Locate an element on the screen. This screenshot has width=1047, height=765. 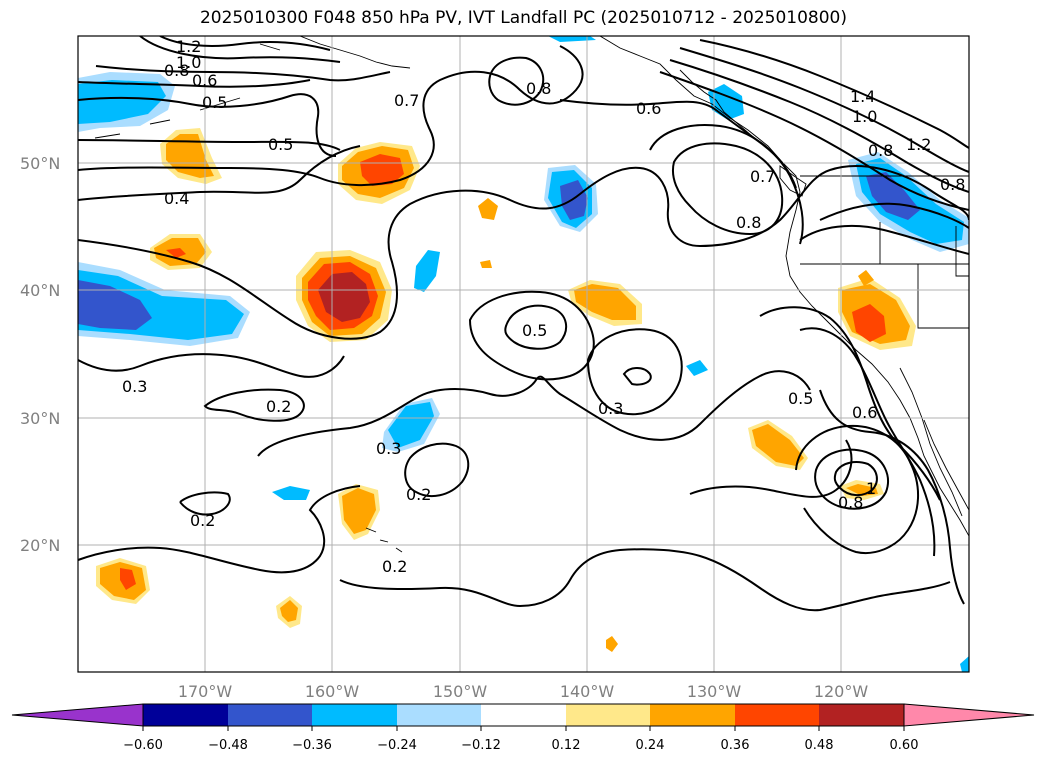
lat-label: 40°N is located at coordinates (40, 290).